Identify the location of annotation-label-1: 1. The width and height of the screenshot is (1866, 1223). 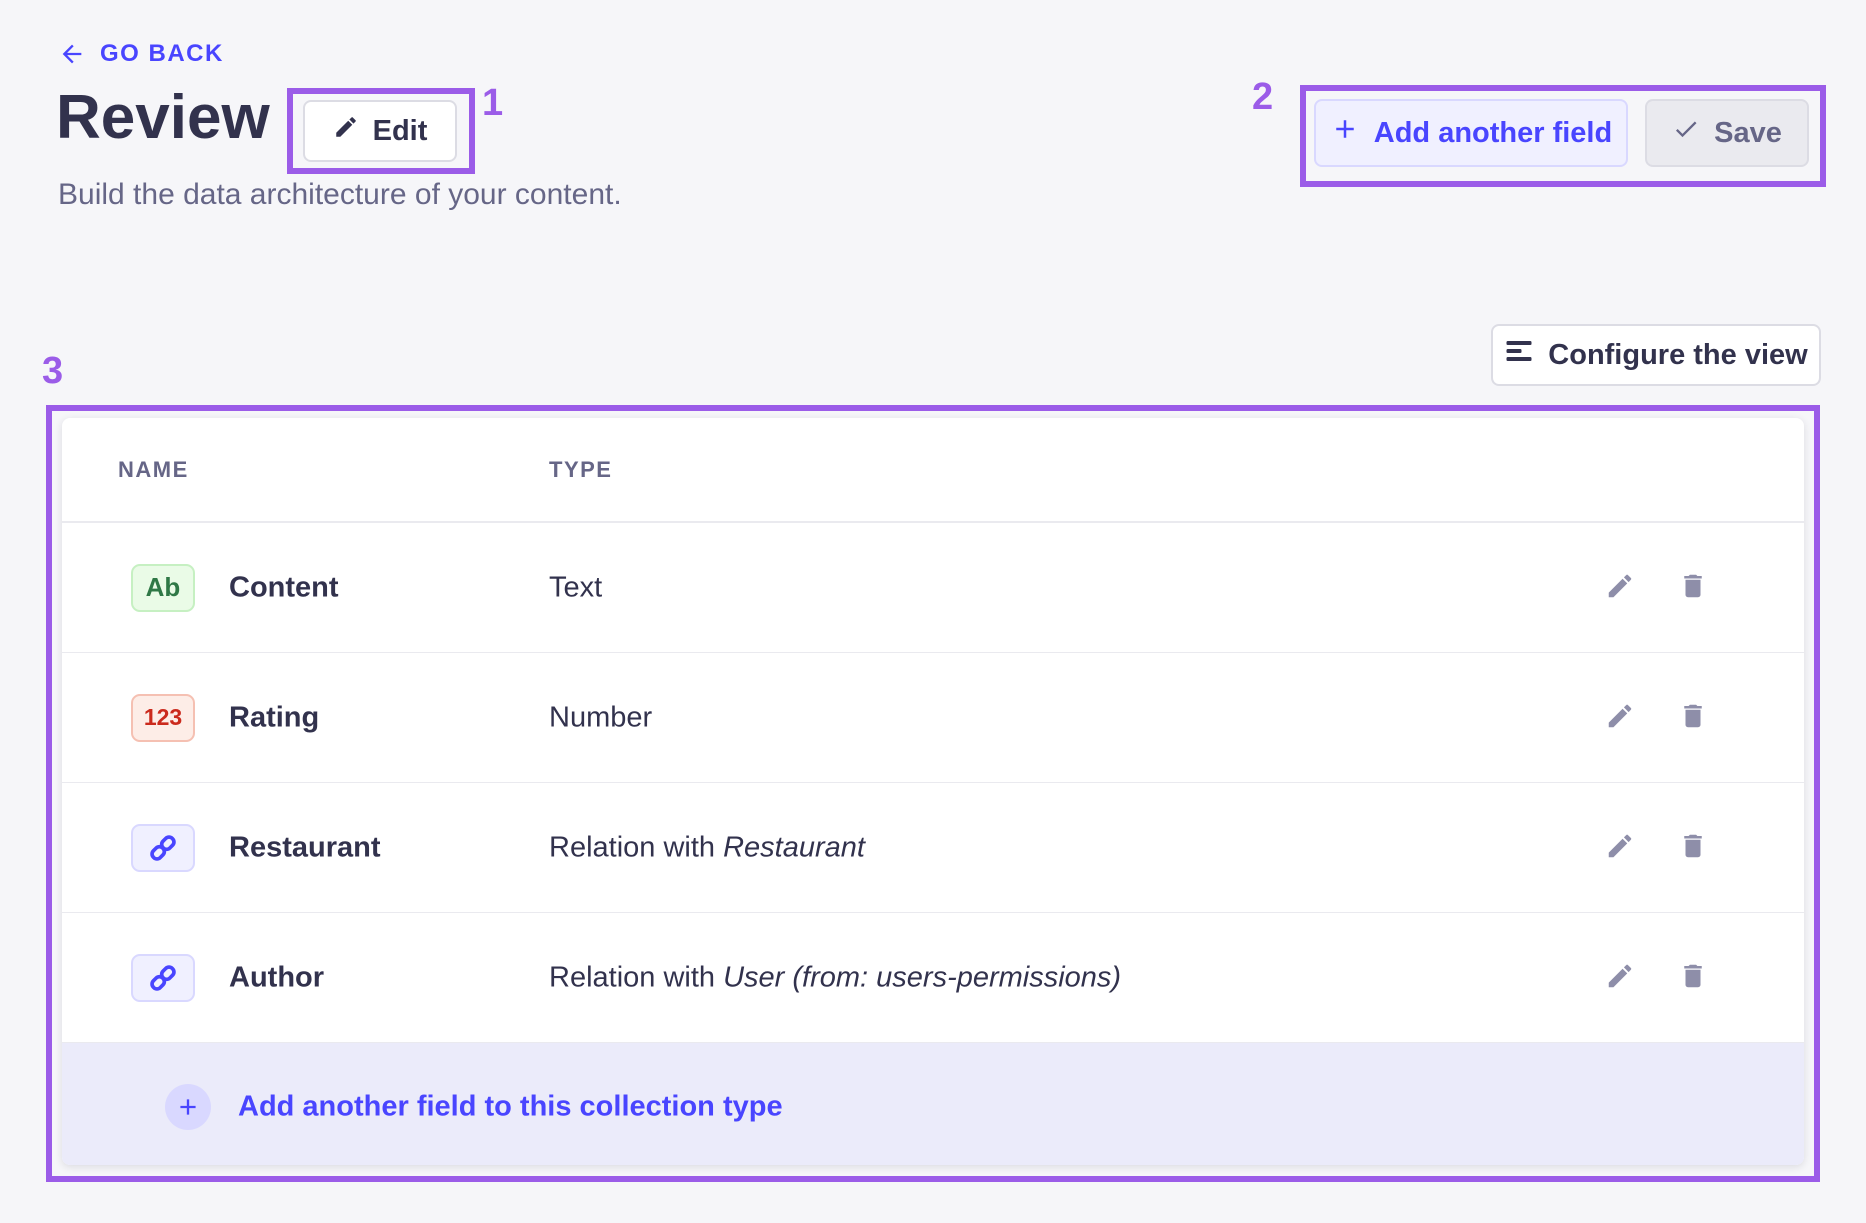
(493, 103).